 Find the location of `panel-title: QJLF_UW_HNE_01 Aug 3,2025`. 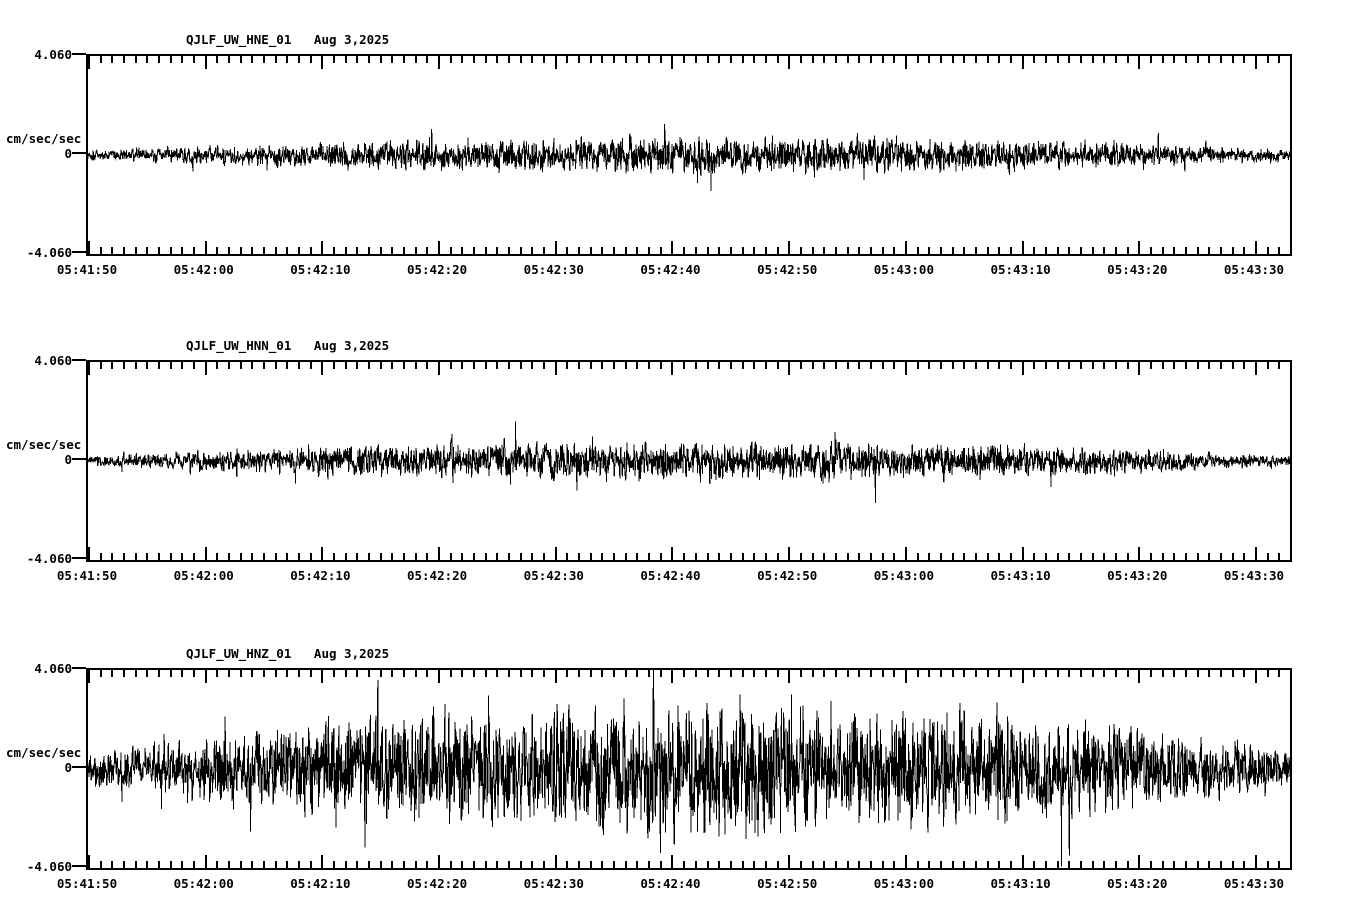

panel-title: QJLF_UW_HNE_01 Aug 3,2025 is located at coordinates (288, 39).